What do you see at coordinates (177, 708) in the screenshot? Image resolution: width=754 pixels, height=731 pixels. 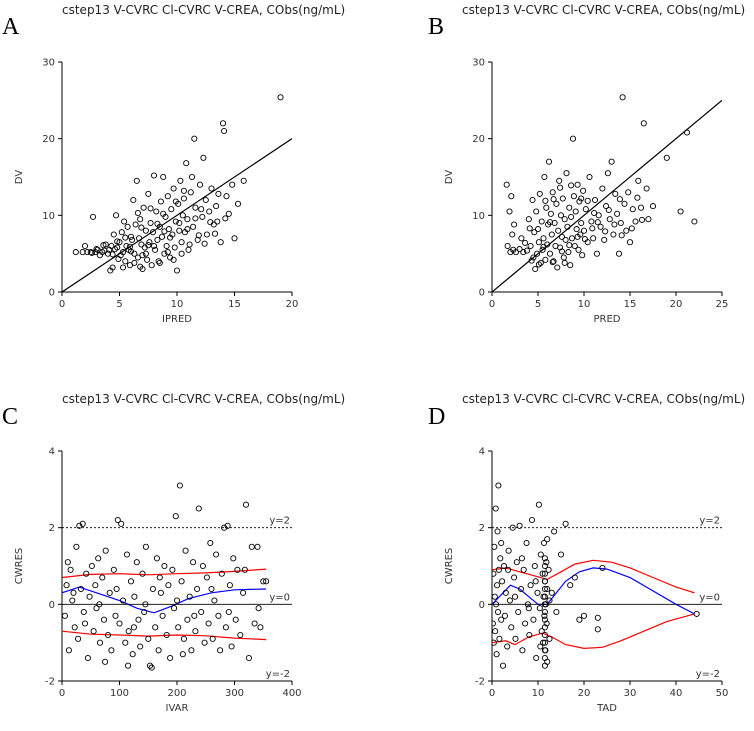 I see `x-axis-label: IVAR` at bounding box center [177, 708].